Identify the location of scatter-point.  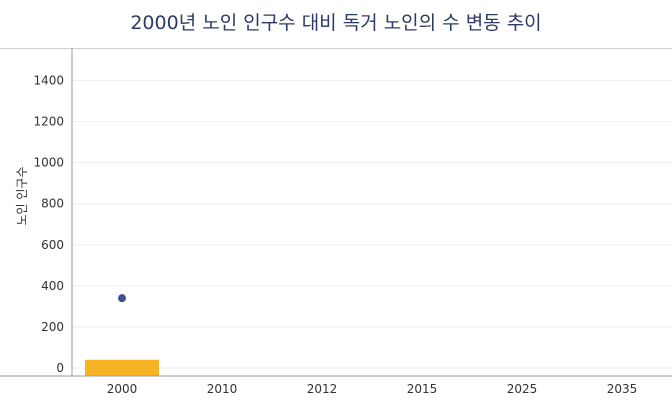
(122, 298).